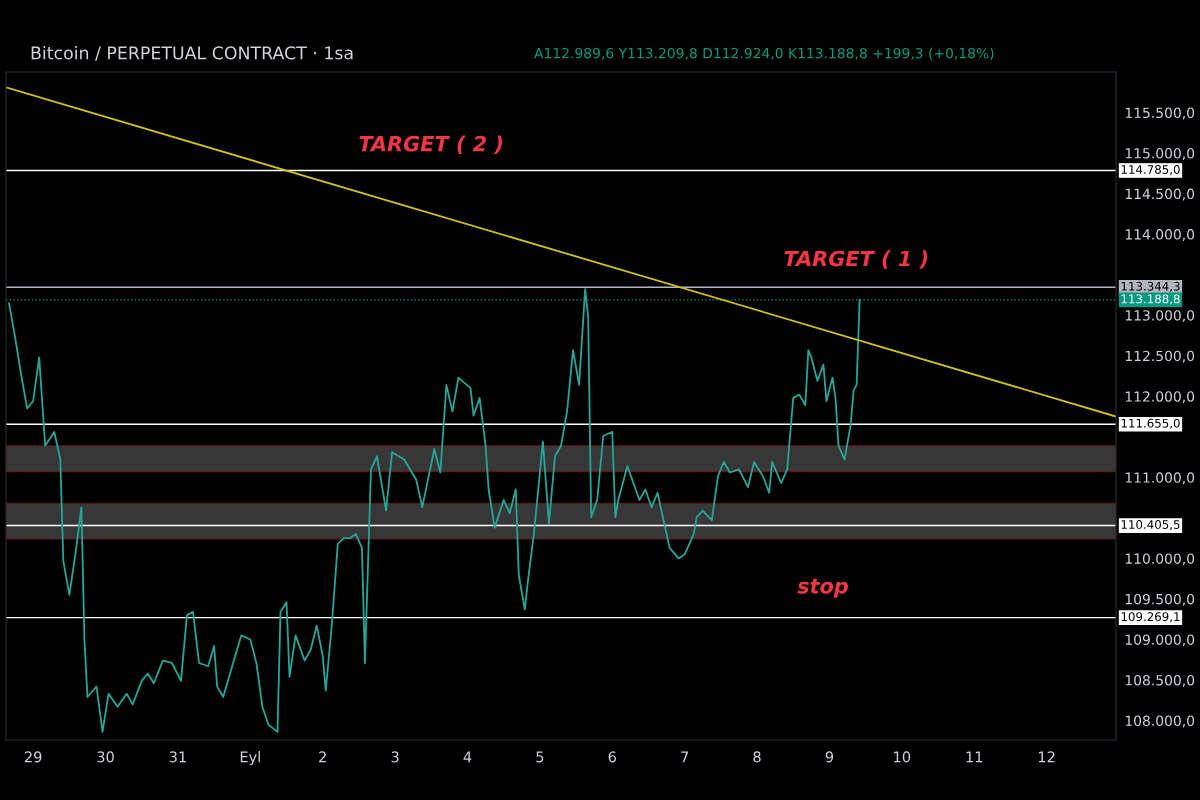  I want to click on x-tick-label: Eyl, so click(250, 758).